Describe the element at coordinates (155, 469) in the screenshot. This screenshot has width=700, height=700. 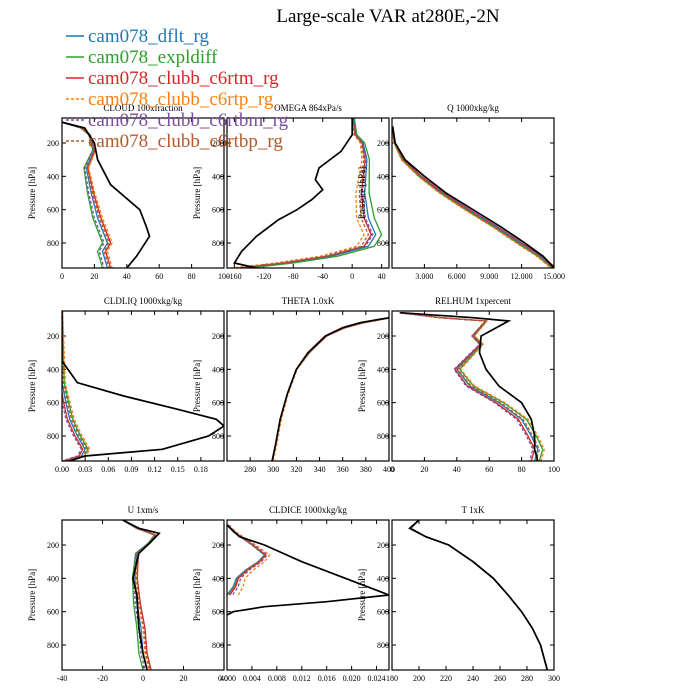
I see `x-tick-label: 0.12` at that location.